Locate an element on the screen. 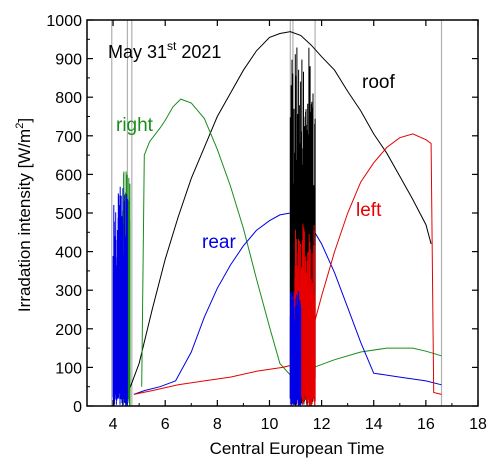  x-tick-label-8: 8 is located at coordinates (217, 424).